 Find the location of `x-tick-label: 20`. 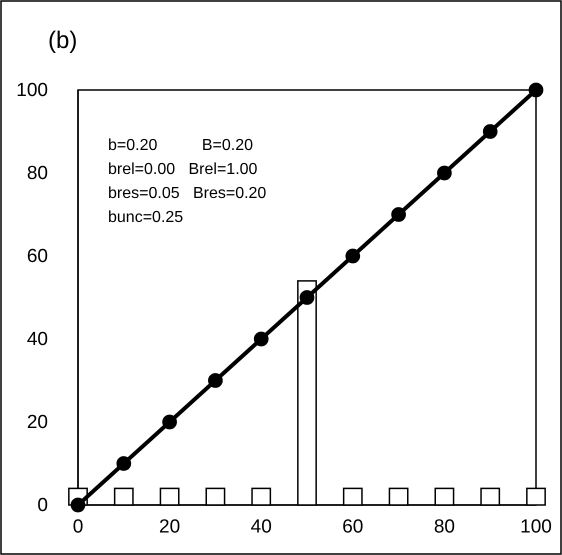

x-tick-label: 20 is located at coordinates (169, 527).